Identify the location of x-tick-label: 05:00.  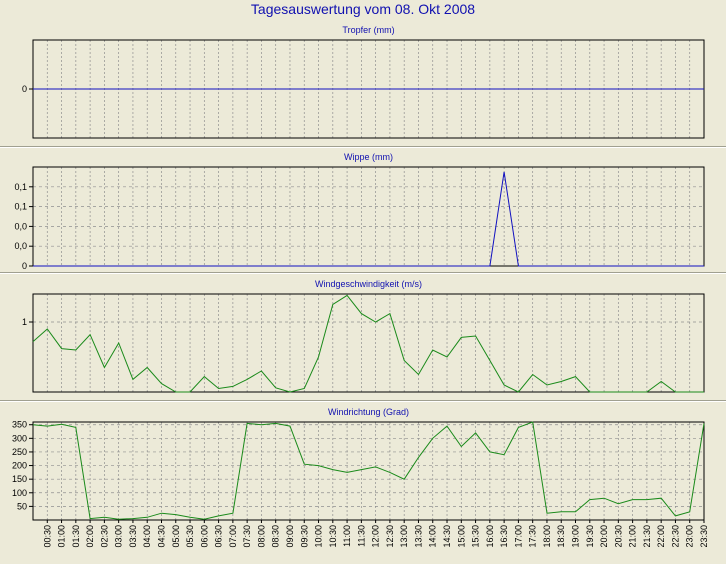
(176, 536).